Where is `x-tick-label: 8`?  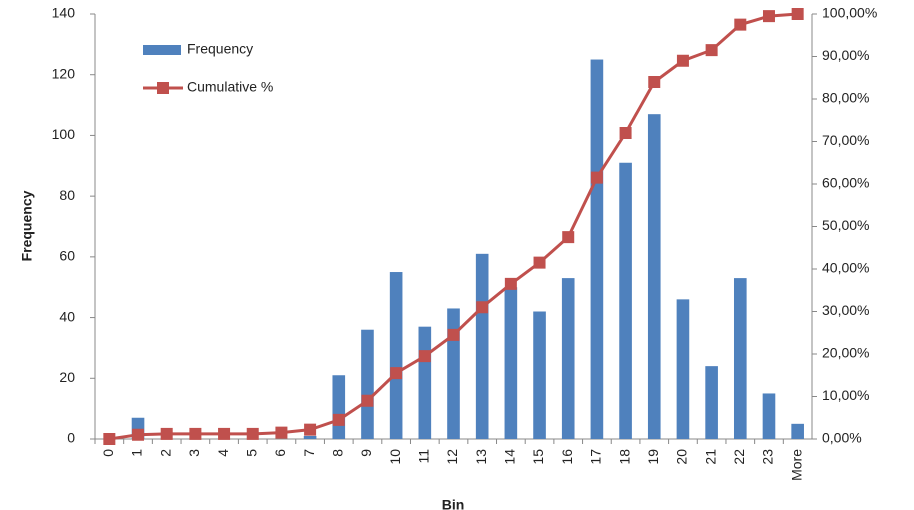
x-tick-label: 8 is located at coordinates (337, 453).